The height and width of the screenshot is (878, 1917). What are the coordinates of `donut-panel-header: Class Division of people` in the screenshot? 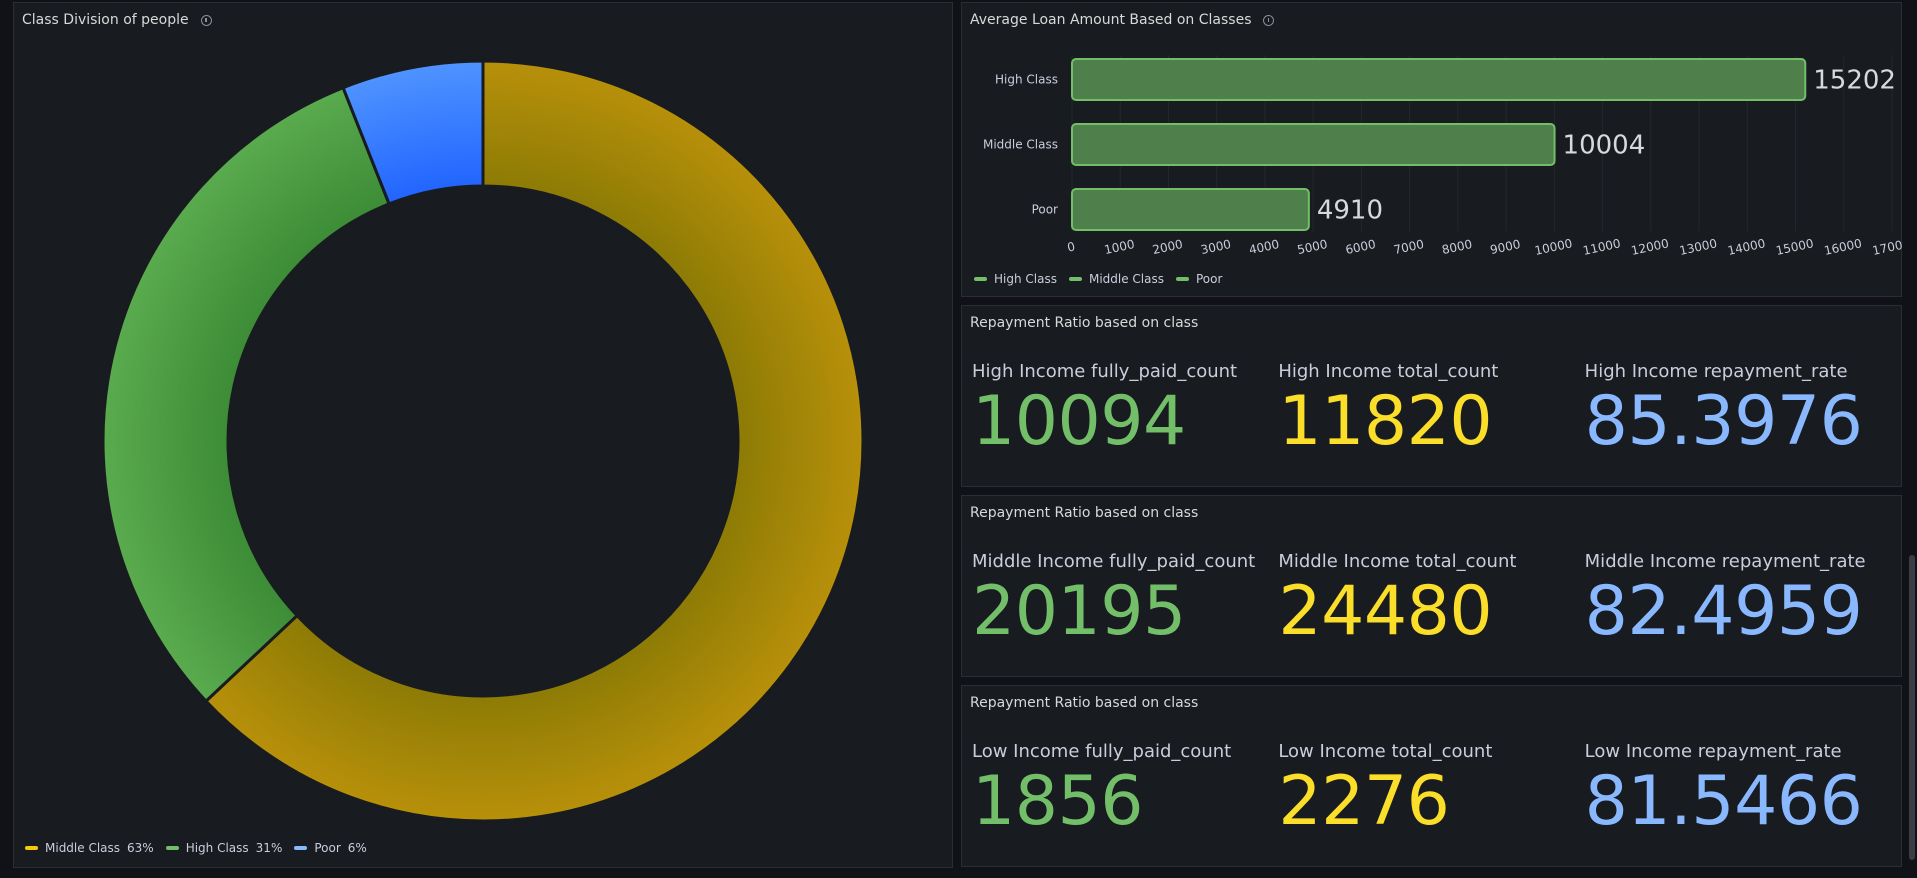 It's located at (117, 20).